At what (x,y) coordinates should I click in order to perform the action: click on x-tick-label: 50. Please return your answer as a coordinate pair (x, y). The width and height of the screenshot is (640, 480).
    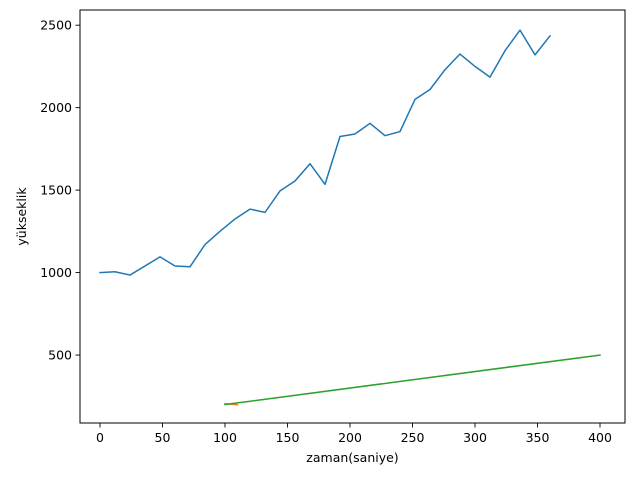
    Looking at the image, I should click on (163, 437).